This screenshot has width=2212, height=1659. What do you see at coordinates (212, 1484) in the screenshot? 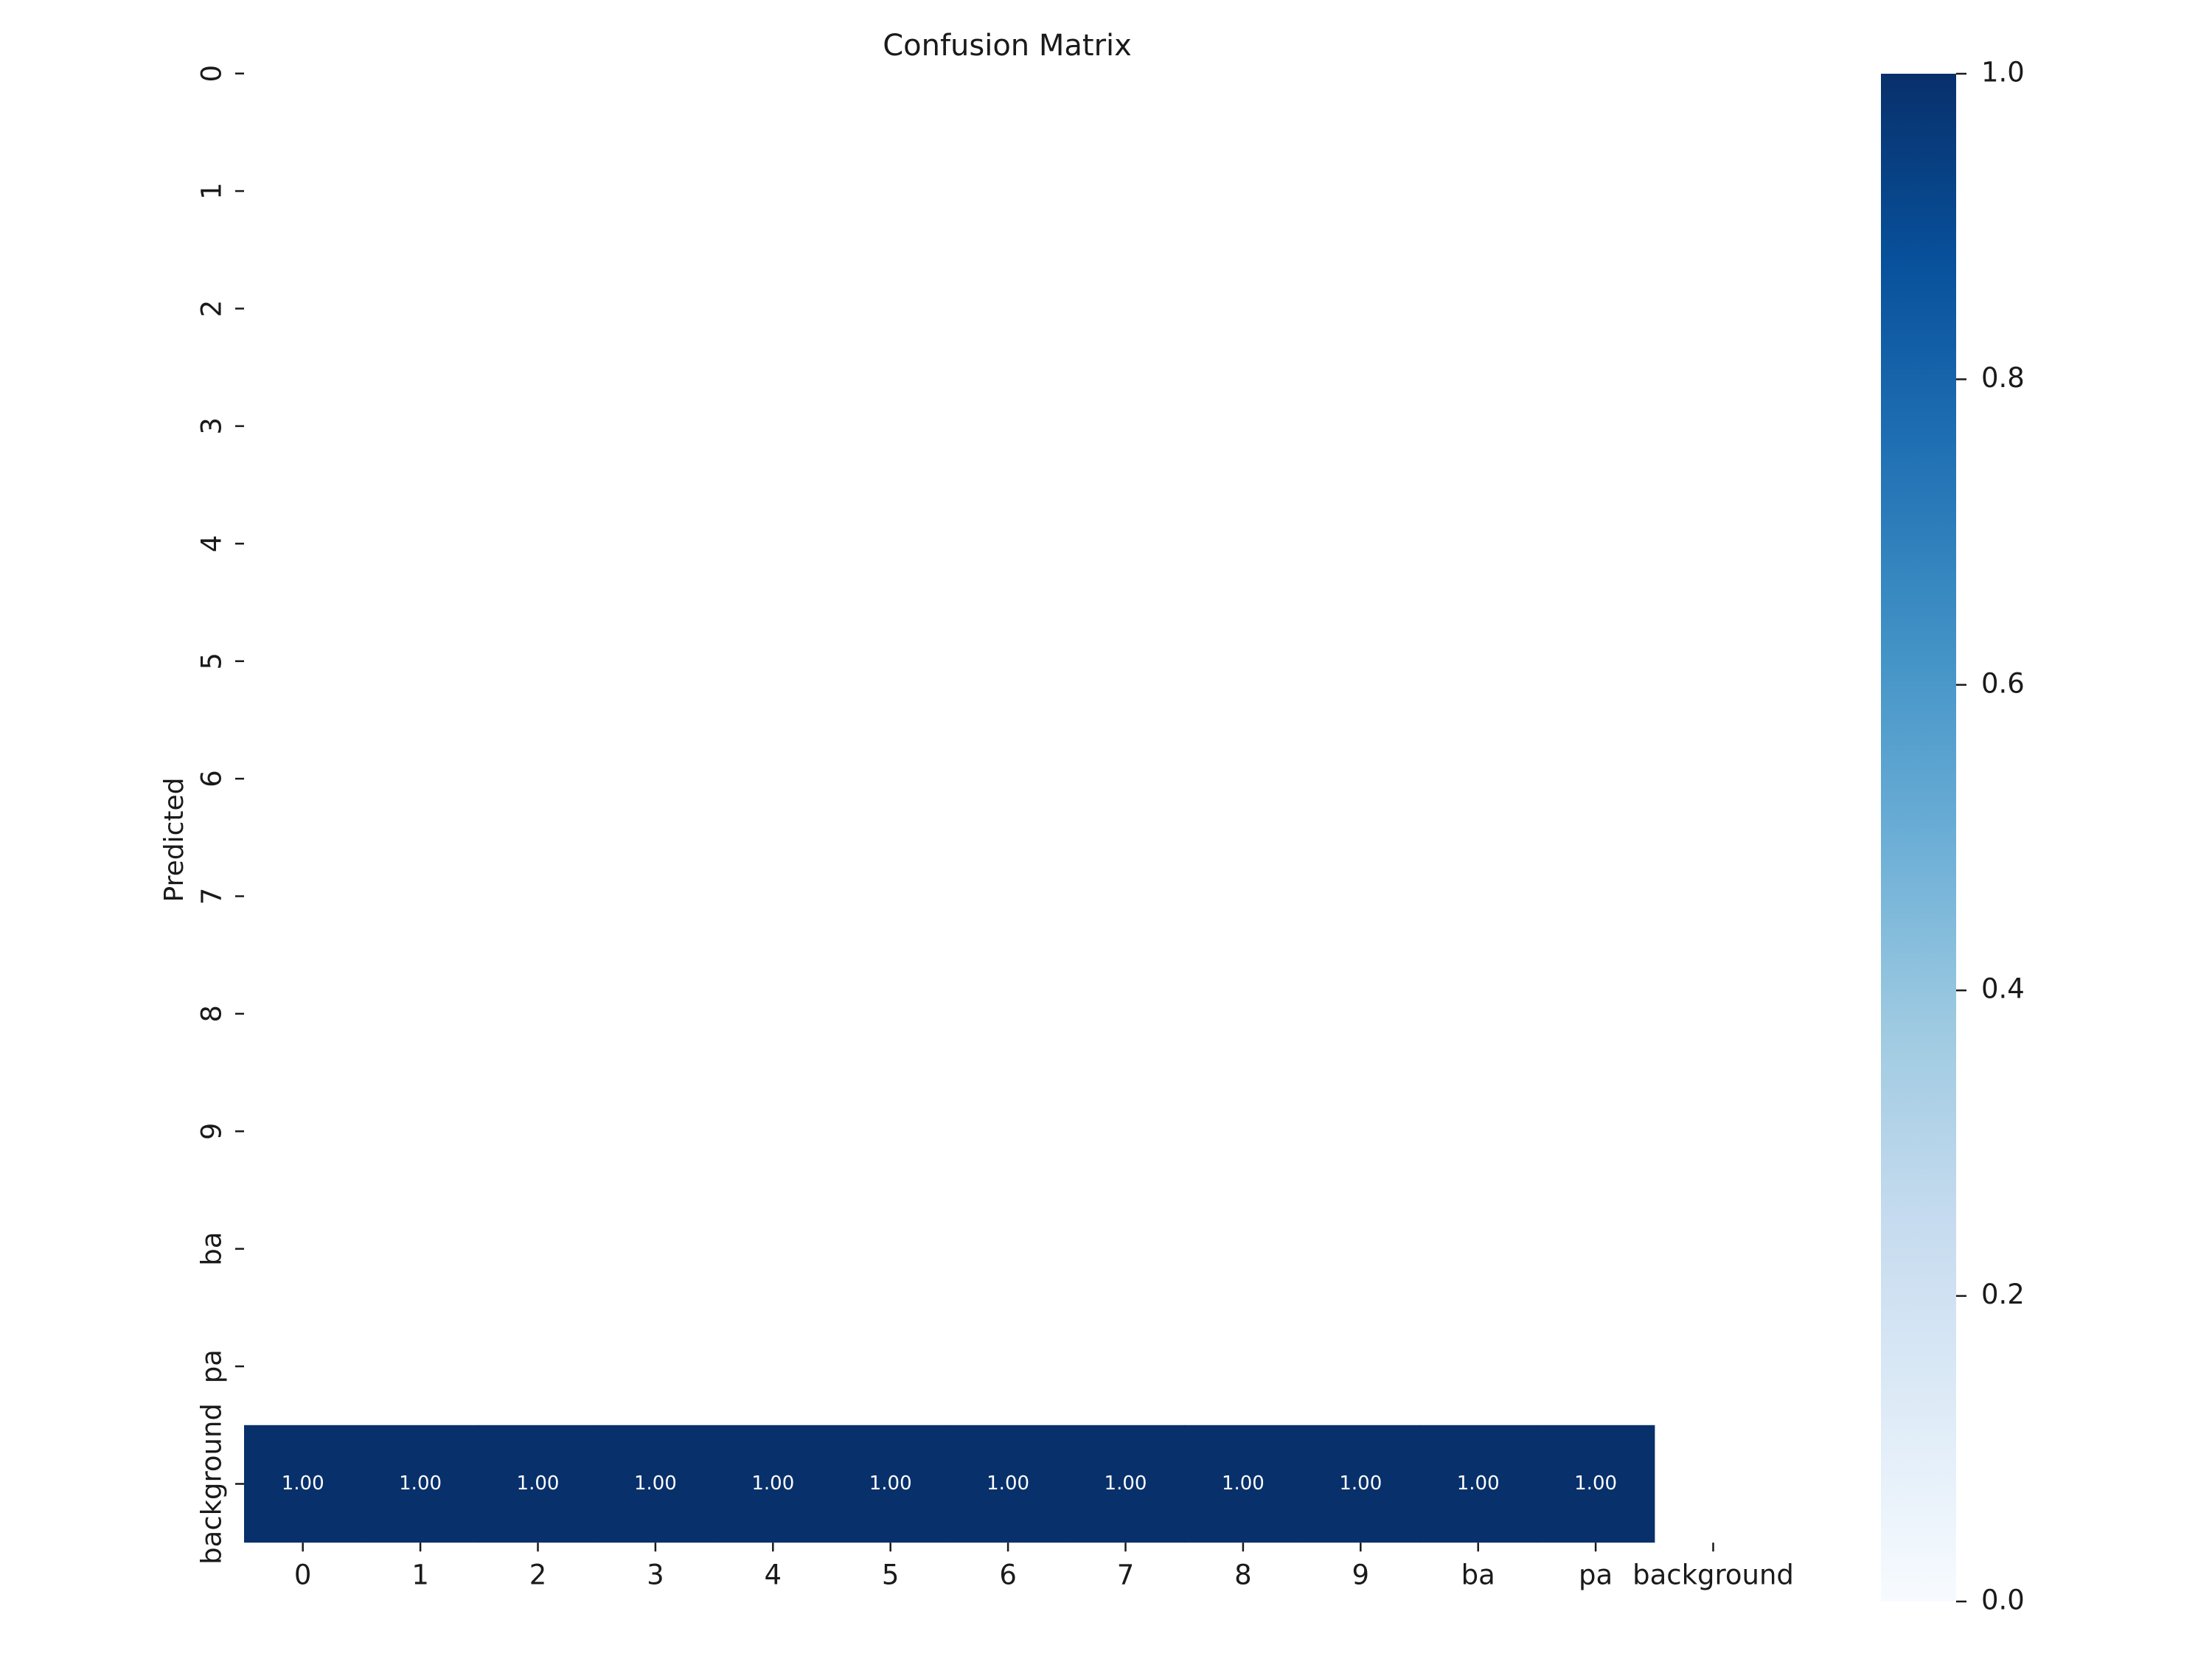
I see `y-tick-label: background` at bounding box center [212, 1484].